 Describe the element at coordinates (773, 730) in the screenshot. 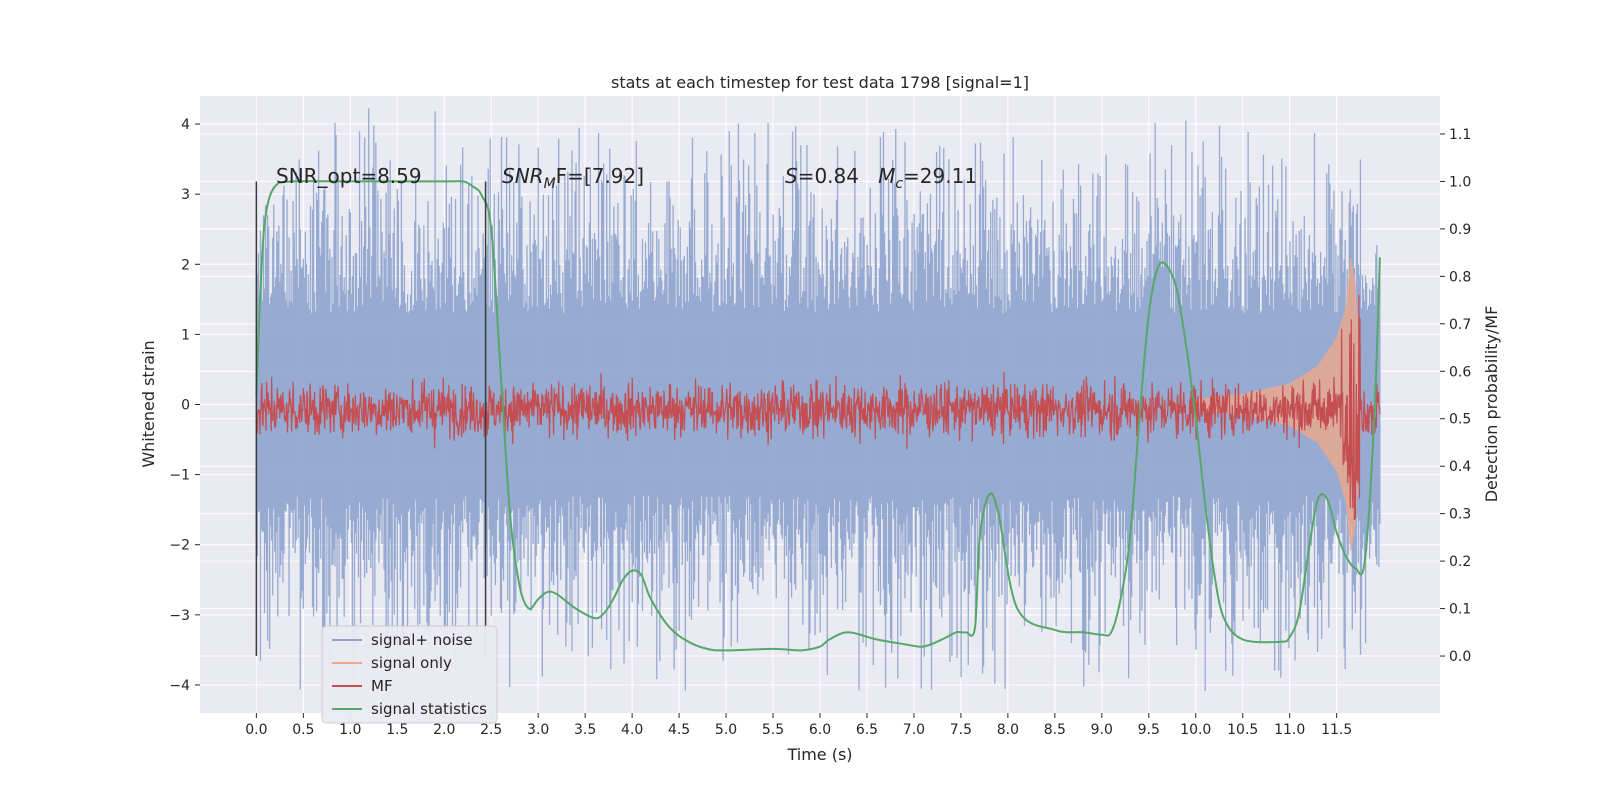

I see `x-tick-label: 5.5` at that location.